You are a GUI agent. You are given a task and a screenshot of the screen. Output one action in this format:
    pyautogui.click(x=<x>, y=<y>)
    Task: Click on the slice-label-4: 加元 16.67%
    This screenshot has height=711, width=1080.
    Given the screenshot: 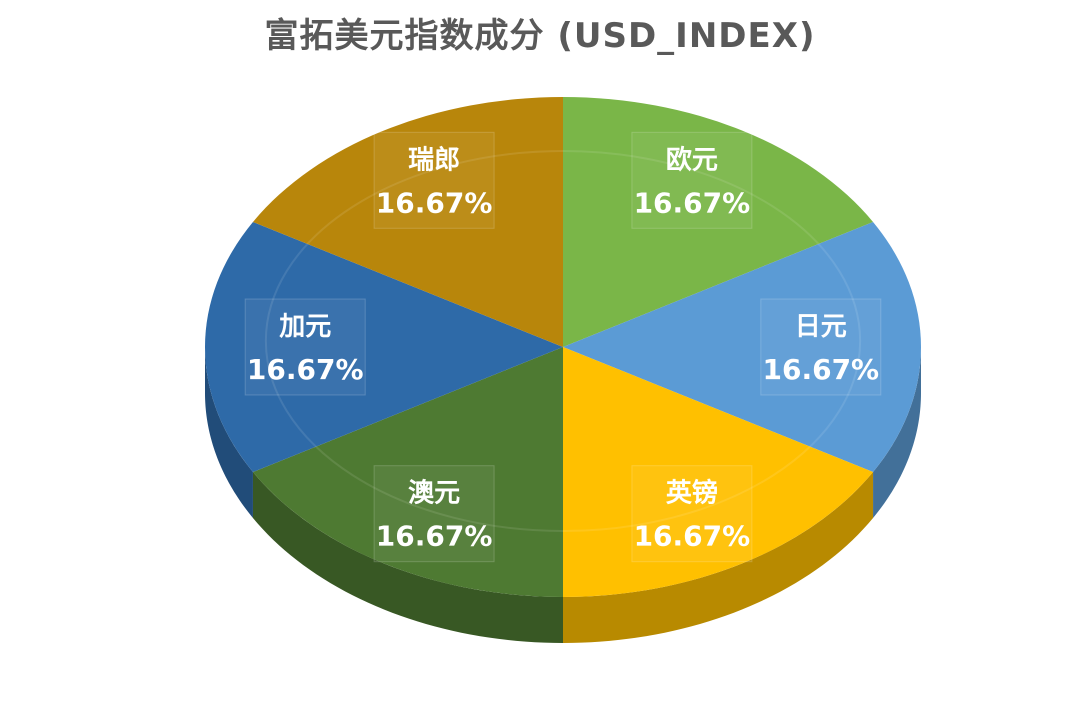 What is the action you would take?
    pyautogui.click(x=305, y=347)
    